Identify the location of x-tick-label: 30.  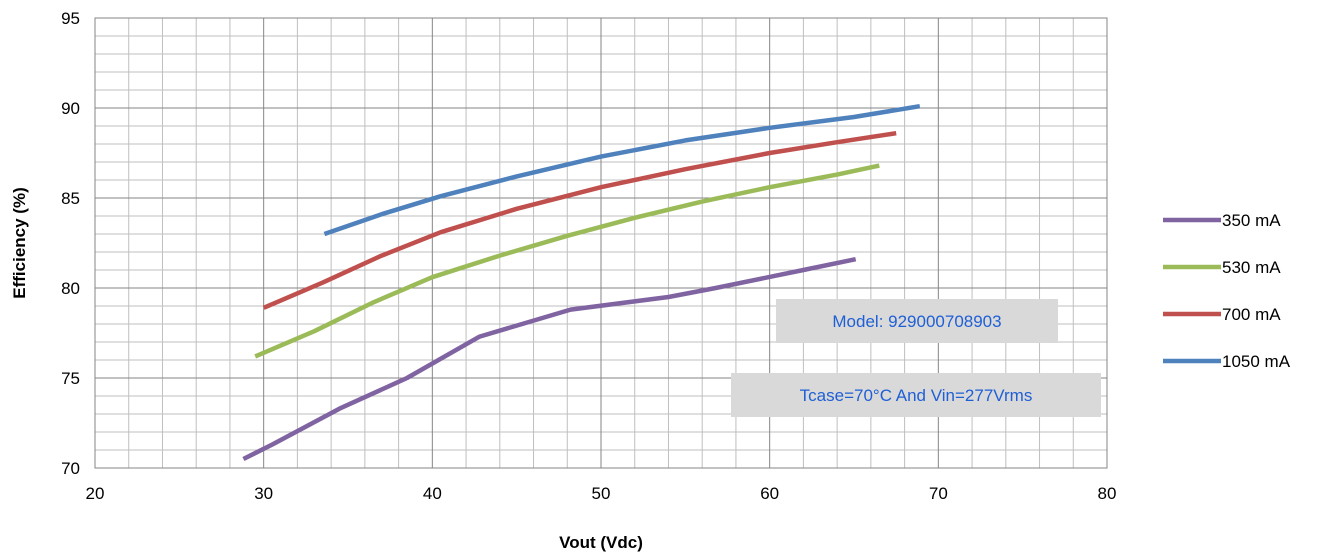
(263, 493).